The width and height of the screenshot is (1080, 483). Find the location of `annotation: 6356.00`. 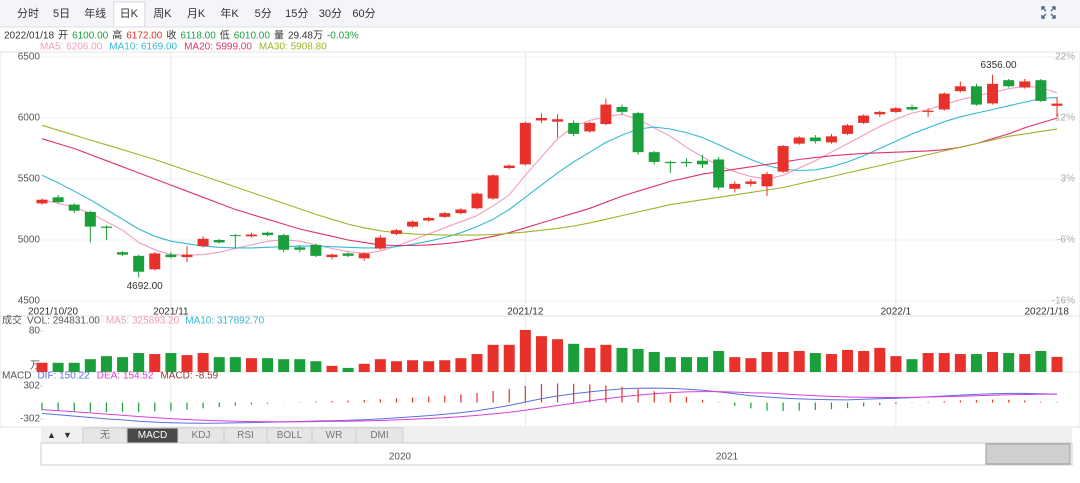

annotation: 6356.00 is located at coordinates (998, 65).